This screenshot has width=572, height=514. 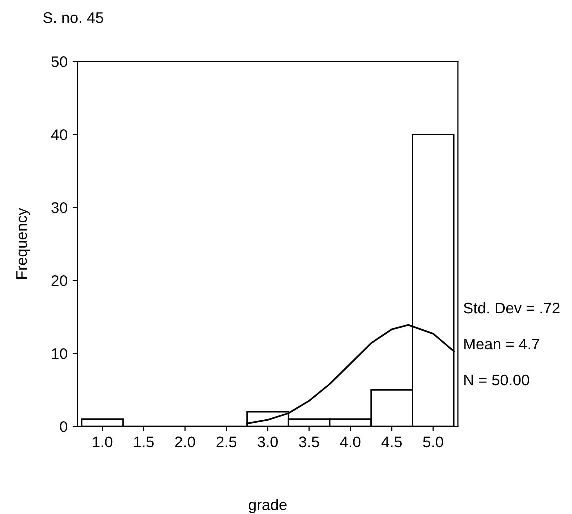 I want to click on x-tick-label: 1.5, so click(x=144, y=442).